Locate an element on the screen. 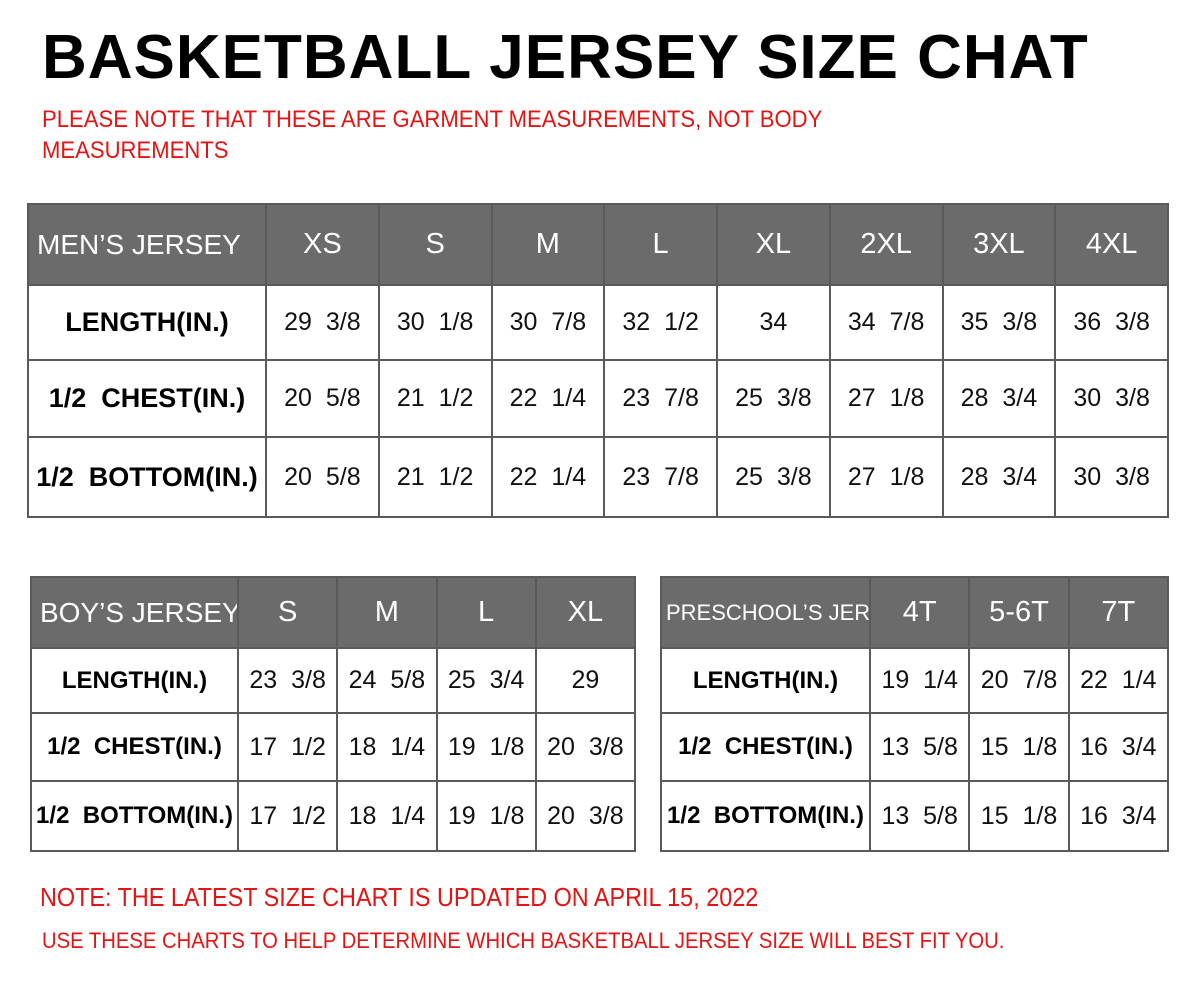 This screenshot has width=1200, height=1007. header-row: BOY’S JERSEY S M L XL is located at coordinates (333, 612).